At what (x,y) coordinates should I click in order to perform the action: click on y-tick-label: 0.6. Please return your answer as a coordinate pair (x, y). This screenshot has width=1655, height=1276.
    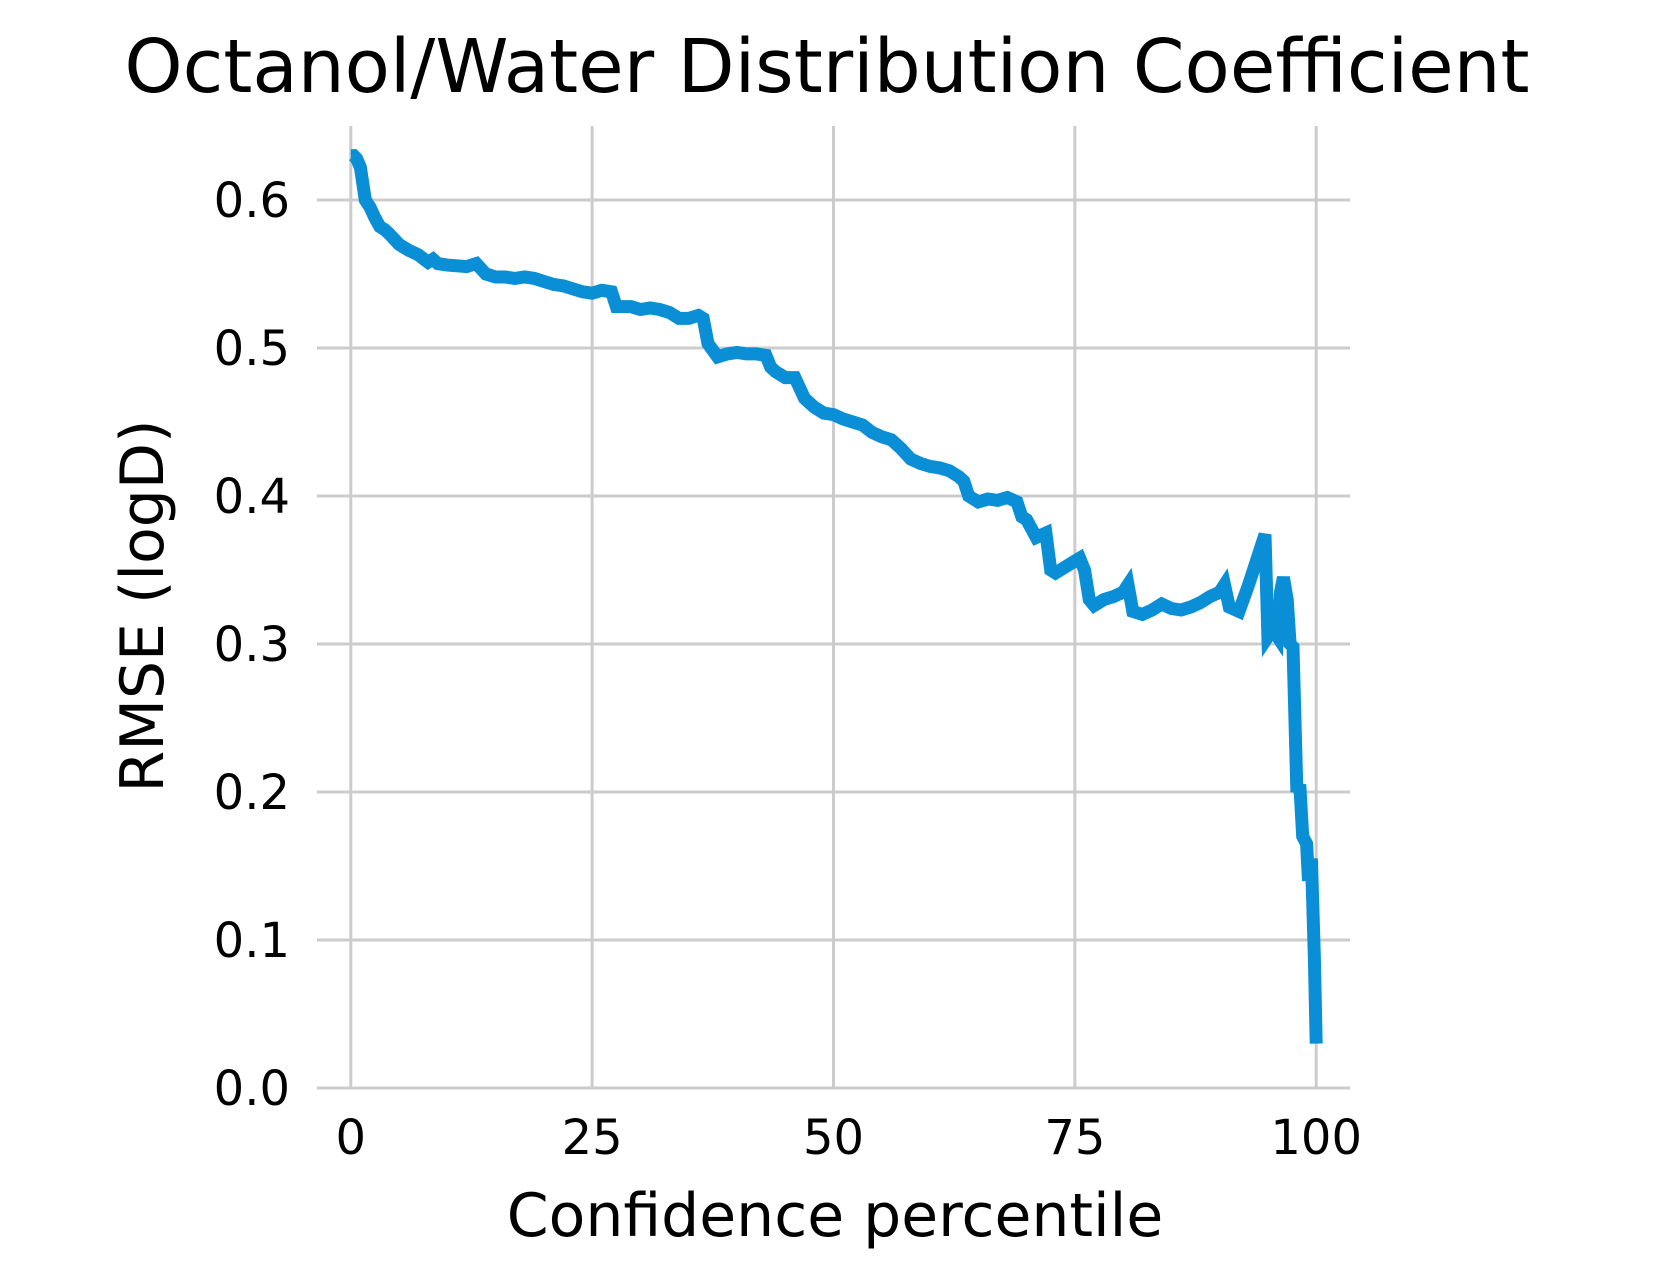
    Looking at the image, I should click on (252, 201).